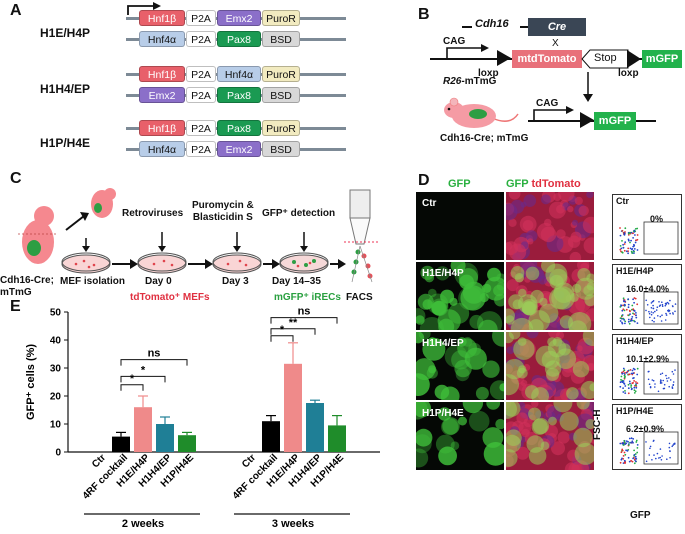 Image resolution: width=685 pixels, height=534 pixels. What do you see at coordinates (361, 236) in the screenshot?
I see `facs-tube-icon` at bounding box center [361, 236].